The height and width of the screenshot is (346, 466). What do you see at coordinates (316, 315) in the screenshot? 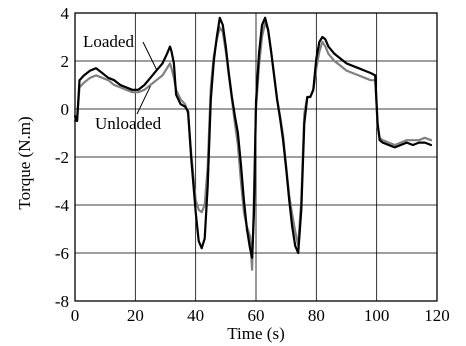
I see `x-tick-label: 80` at bounding box center [316, 315].